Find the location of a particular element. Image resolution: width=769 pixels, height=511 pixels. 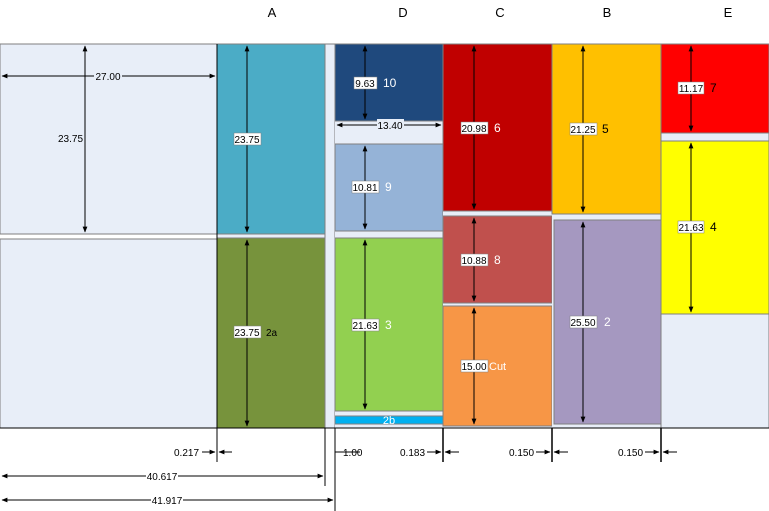

dim-label-9: 10.81 is located at coordinates (364, 188).